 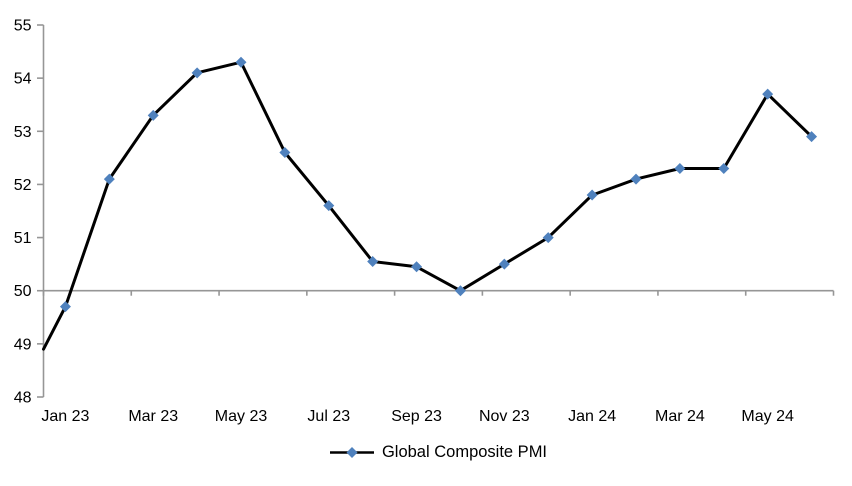 I want to click on y-tick-label: 48, so click(x=23, y=398).